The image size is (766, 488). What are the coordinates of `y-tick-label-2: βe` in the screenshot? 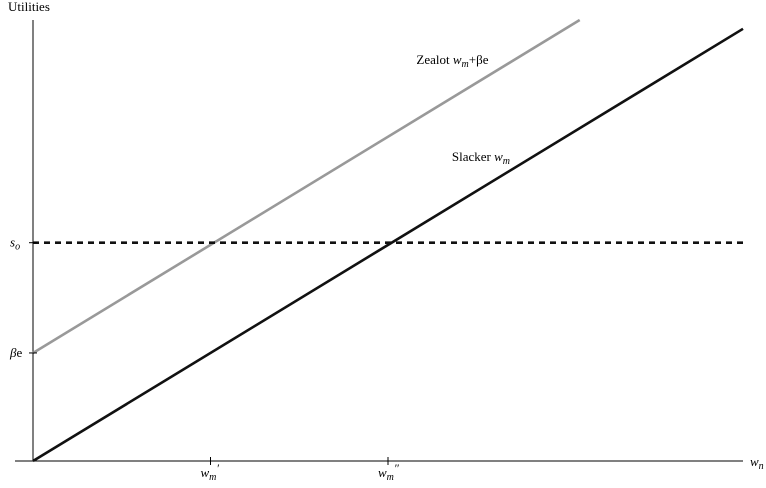 It's located at (15, 352).